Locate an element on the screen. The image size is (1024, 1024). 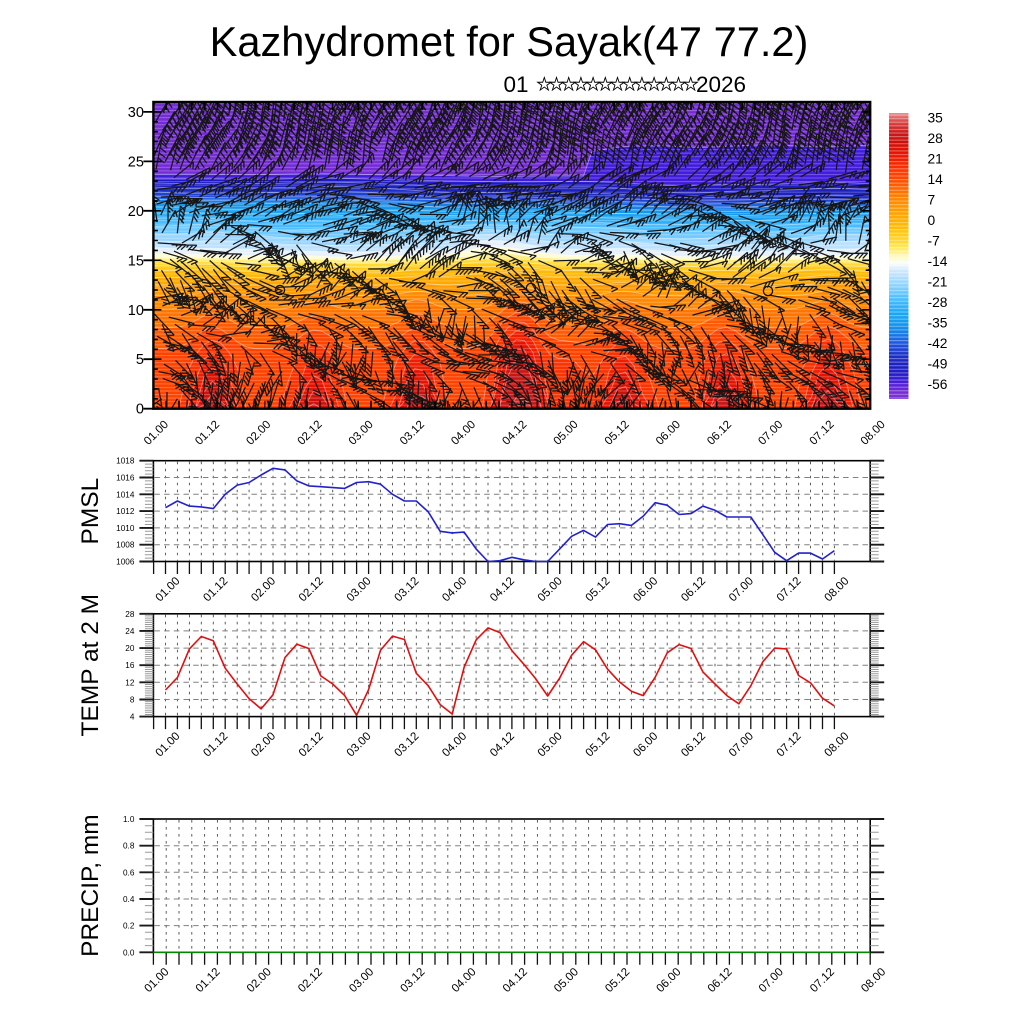
svg-text: PRECIP, mm is located at coordinates (90, 885).